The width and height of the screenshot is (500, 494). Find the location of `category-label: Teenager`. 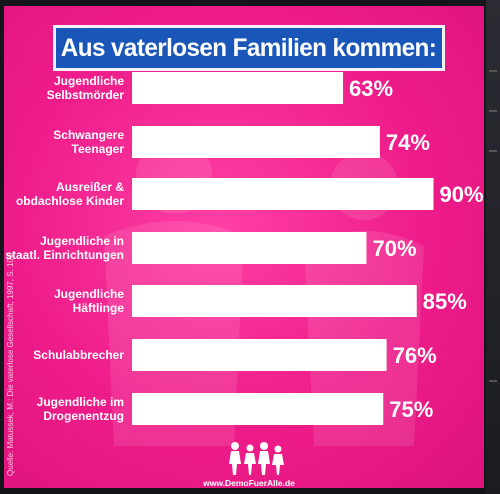

category-label: Teenager is located at coordinates (98, 149).